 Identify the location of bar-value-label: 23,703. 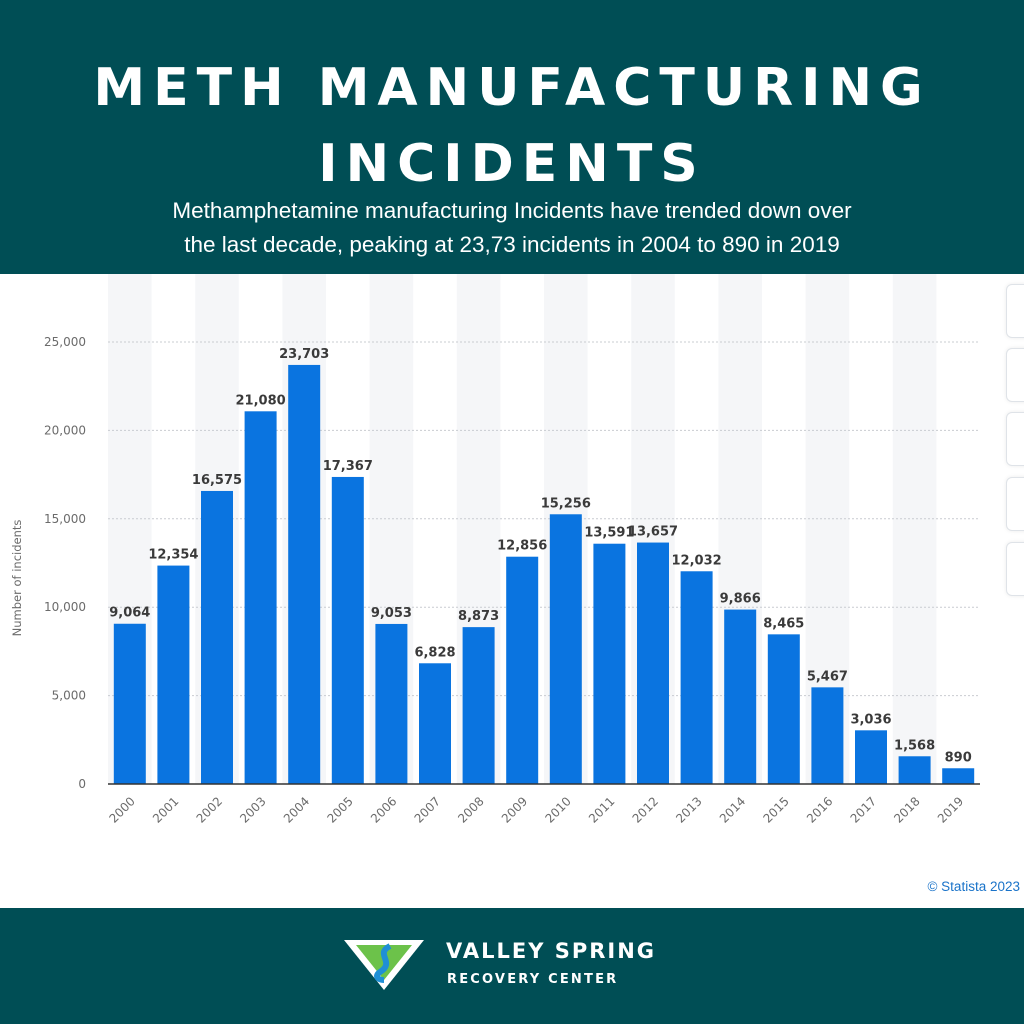
(304, 354).